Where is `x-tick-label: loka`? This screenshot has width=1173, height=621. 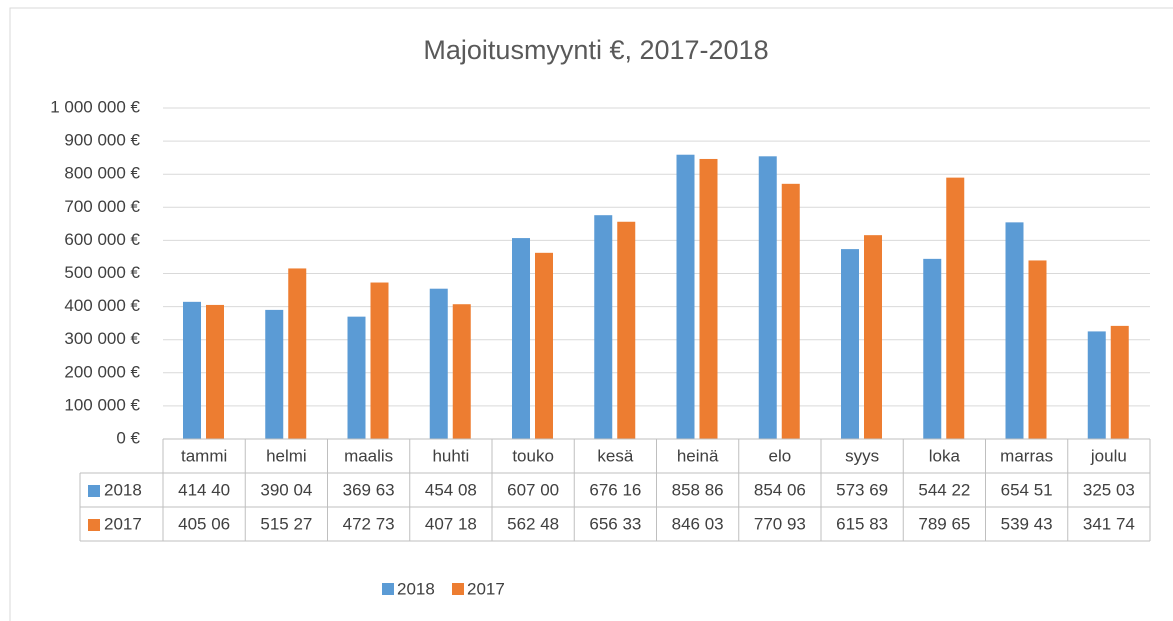 x-tick-label: loka is located at coordinates (945, 455).